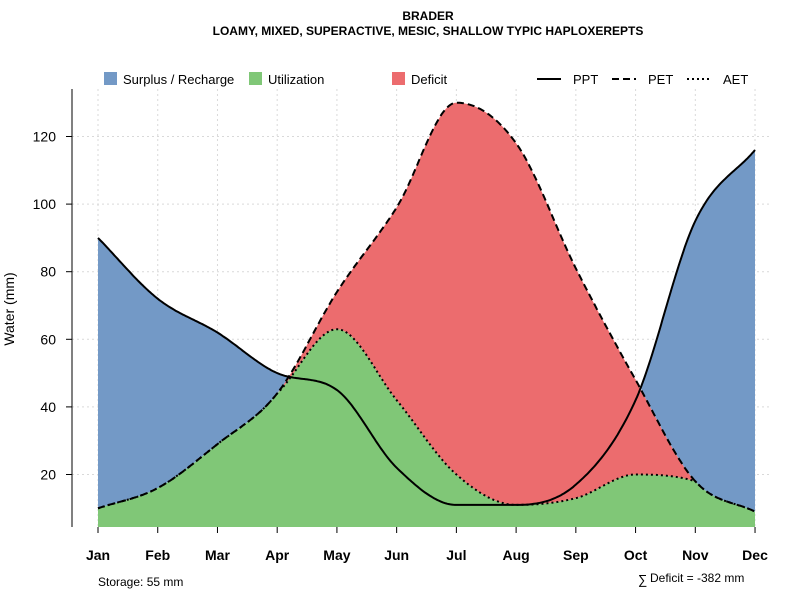 This screenshot has height=600, width=800. What do you see at coordinates (48, 339) in the screenshot?
I see `y-tick-label-60: 60` at bounding box center [48, 339].